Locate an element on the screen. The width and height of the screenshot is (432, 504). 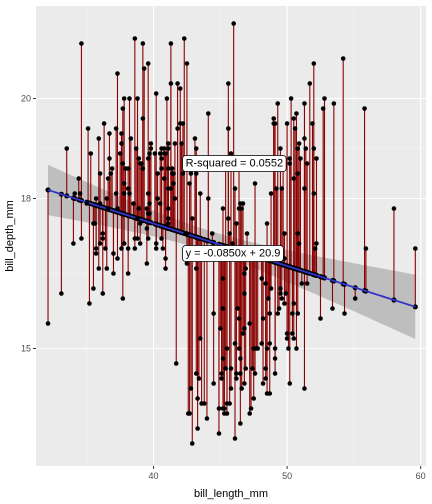
annotation-box is located at coordinates (234, 163).